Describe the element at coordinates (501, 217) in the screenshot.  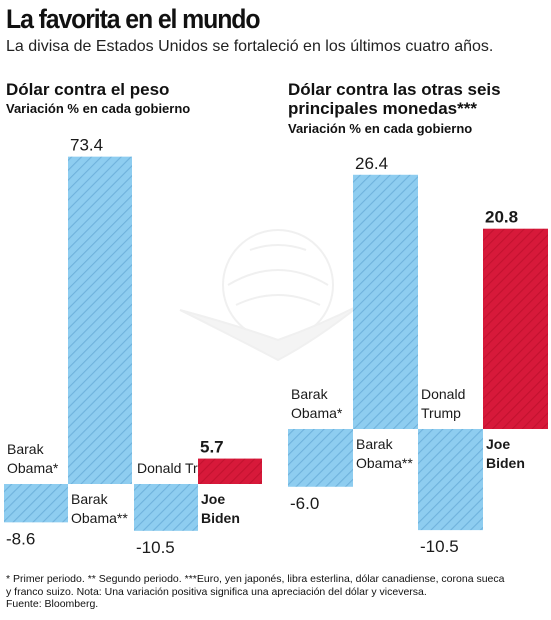
I see `chart-2-value-label-3: 20.8` at that location.